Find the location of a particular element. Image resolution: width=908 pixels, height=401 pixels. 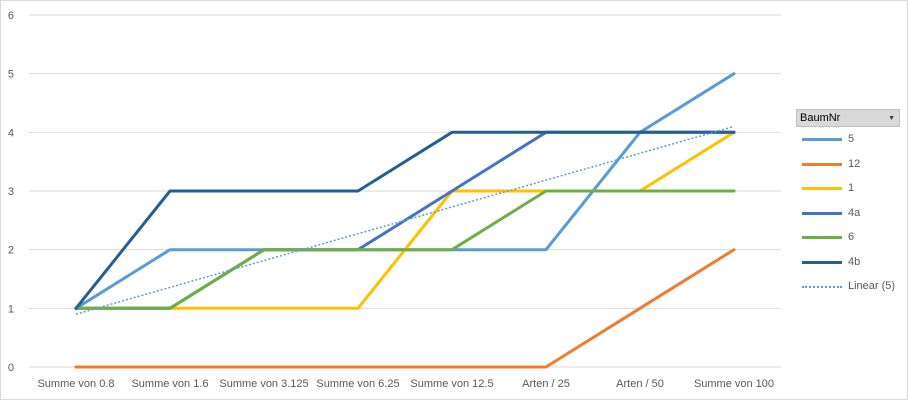

y-tick-label: 6 is located at coordinates (11, 16).